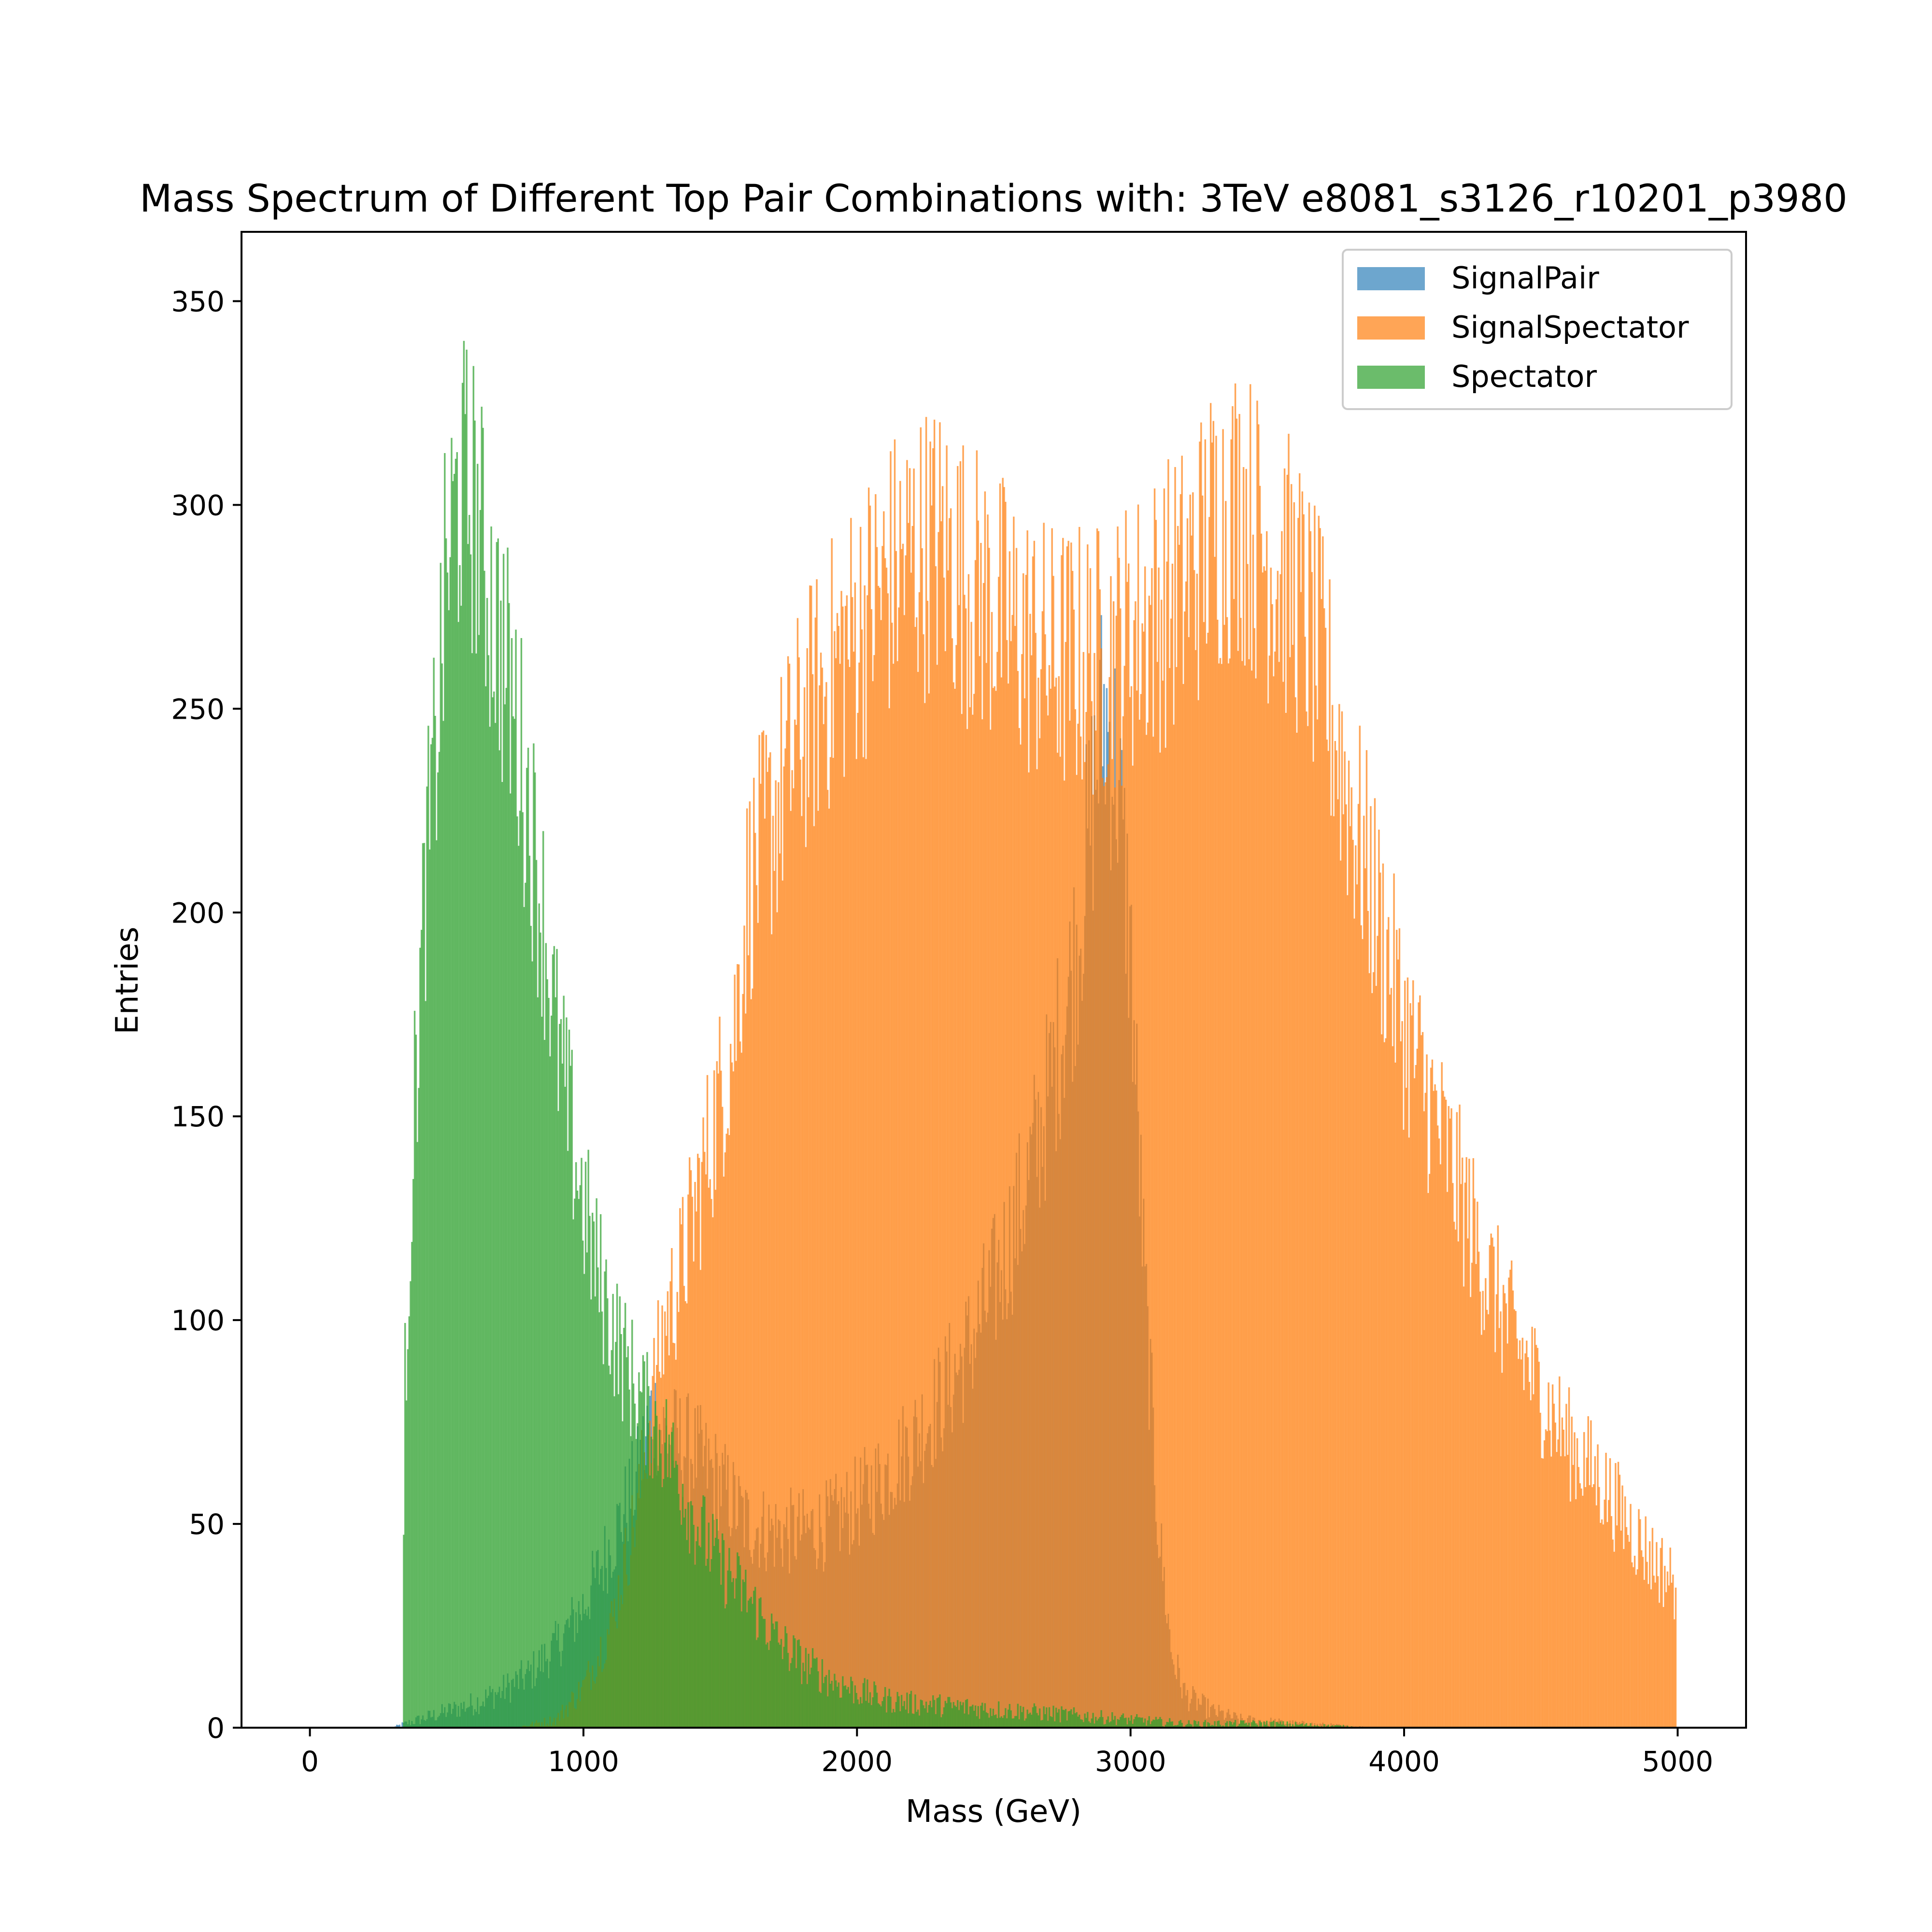 The height and width of the screenshot is (1932, 1932). What do you see at coordinates (198, 709) in the screenshot?
I see `y-tick-label: 250` at bounding box center [198, 709].